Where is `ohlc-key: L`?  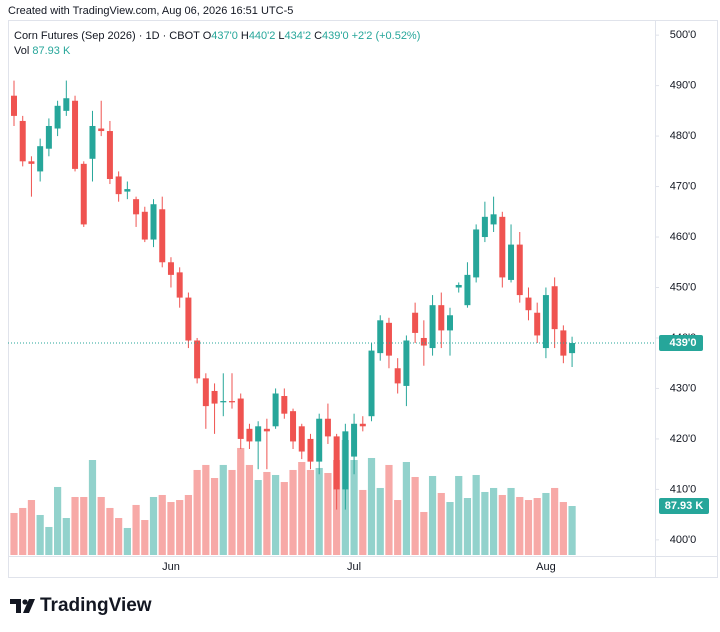 ohlc-key: L is located at coordinates (281, 36).